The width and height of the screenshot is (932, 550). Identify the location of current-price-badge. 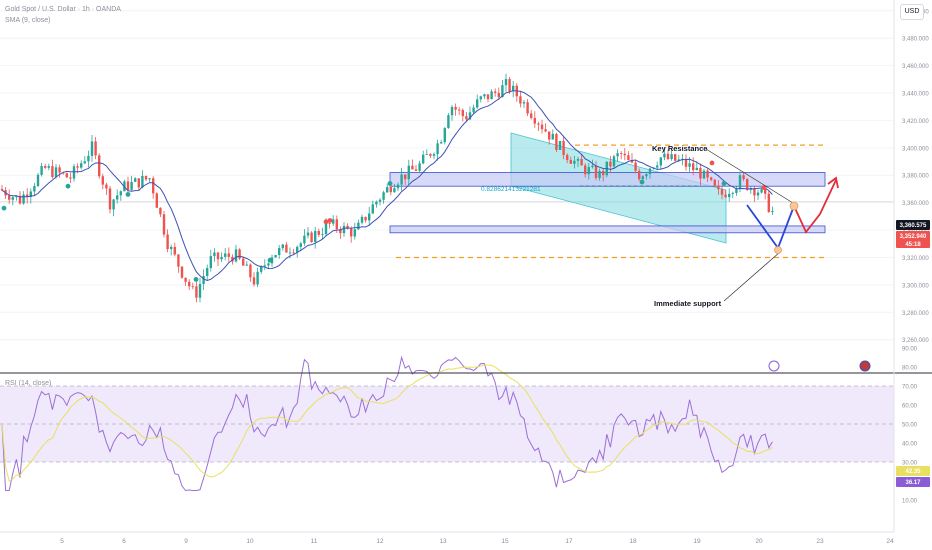
(913, 225).